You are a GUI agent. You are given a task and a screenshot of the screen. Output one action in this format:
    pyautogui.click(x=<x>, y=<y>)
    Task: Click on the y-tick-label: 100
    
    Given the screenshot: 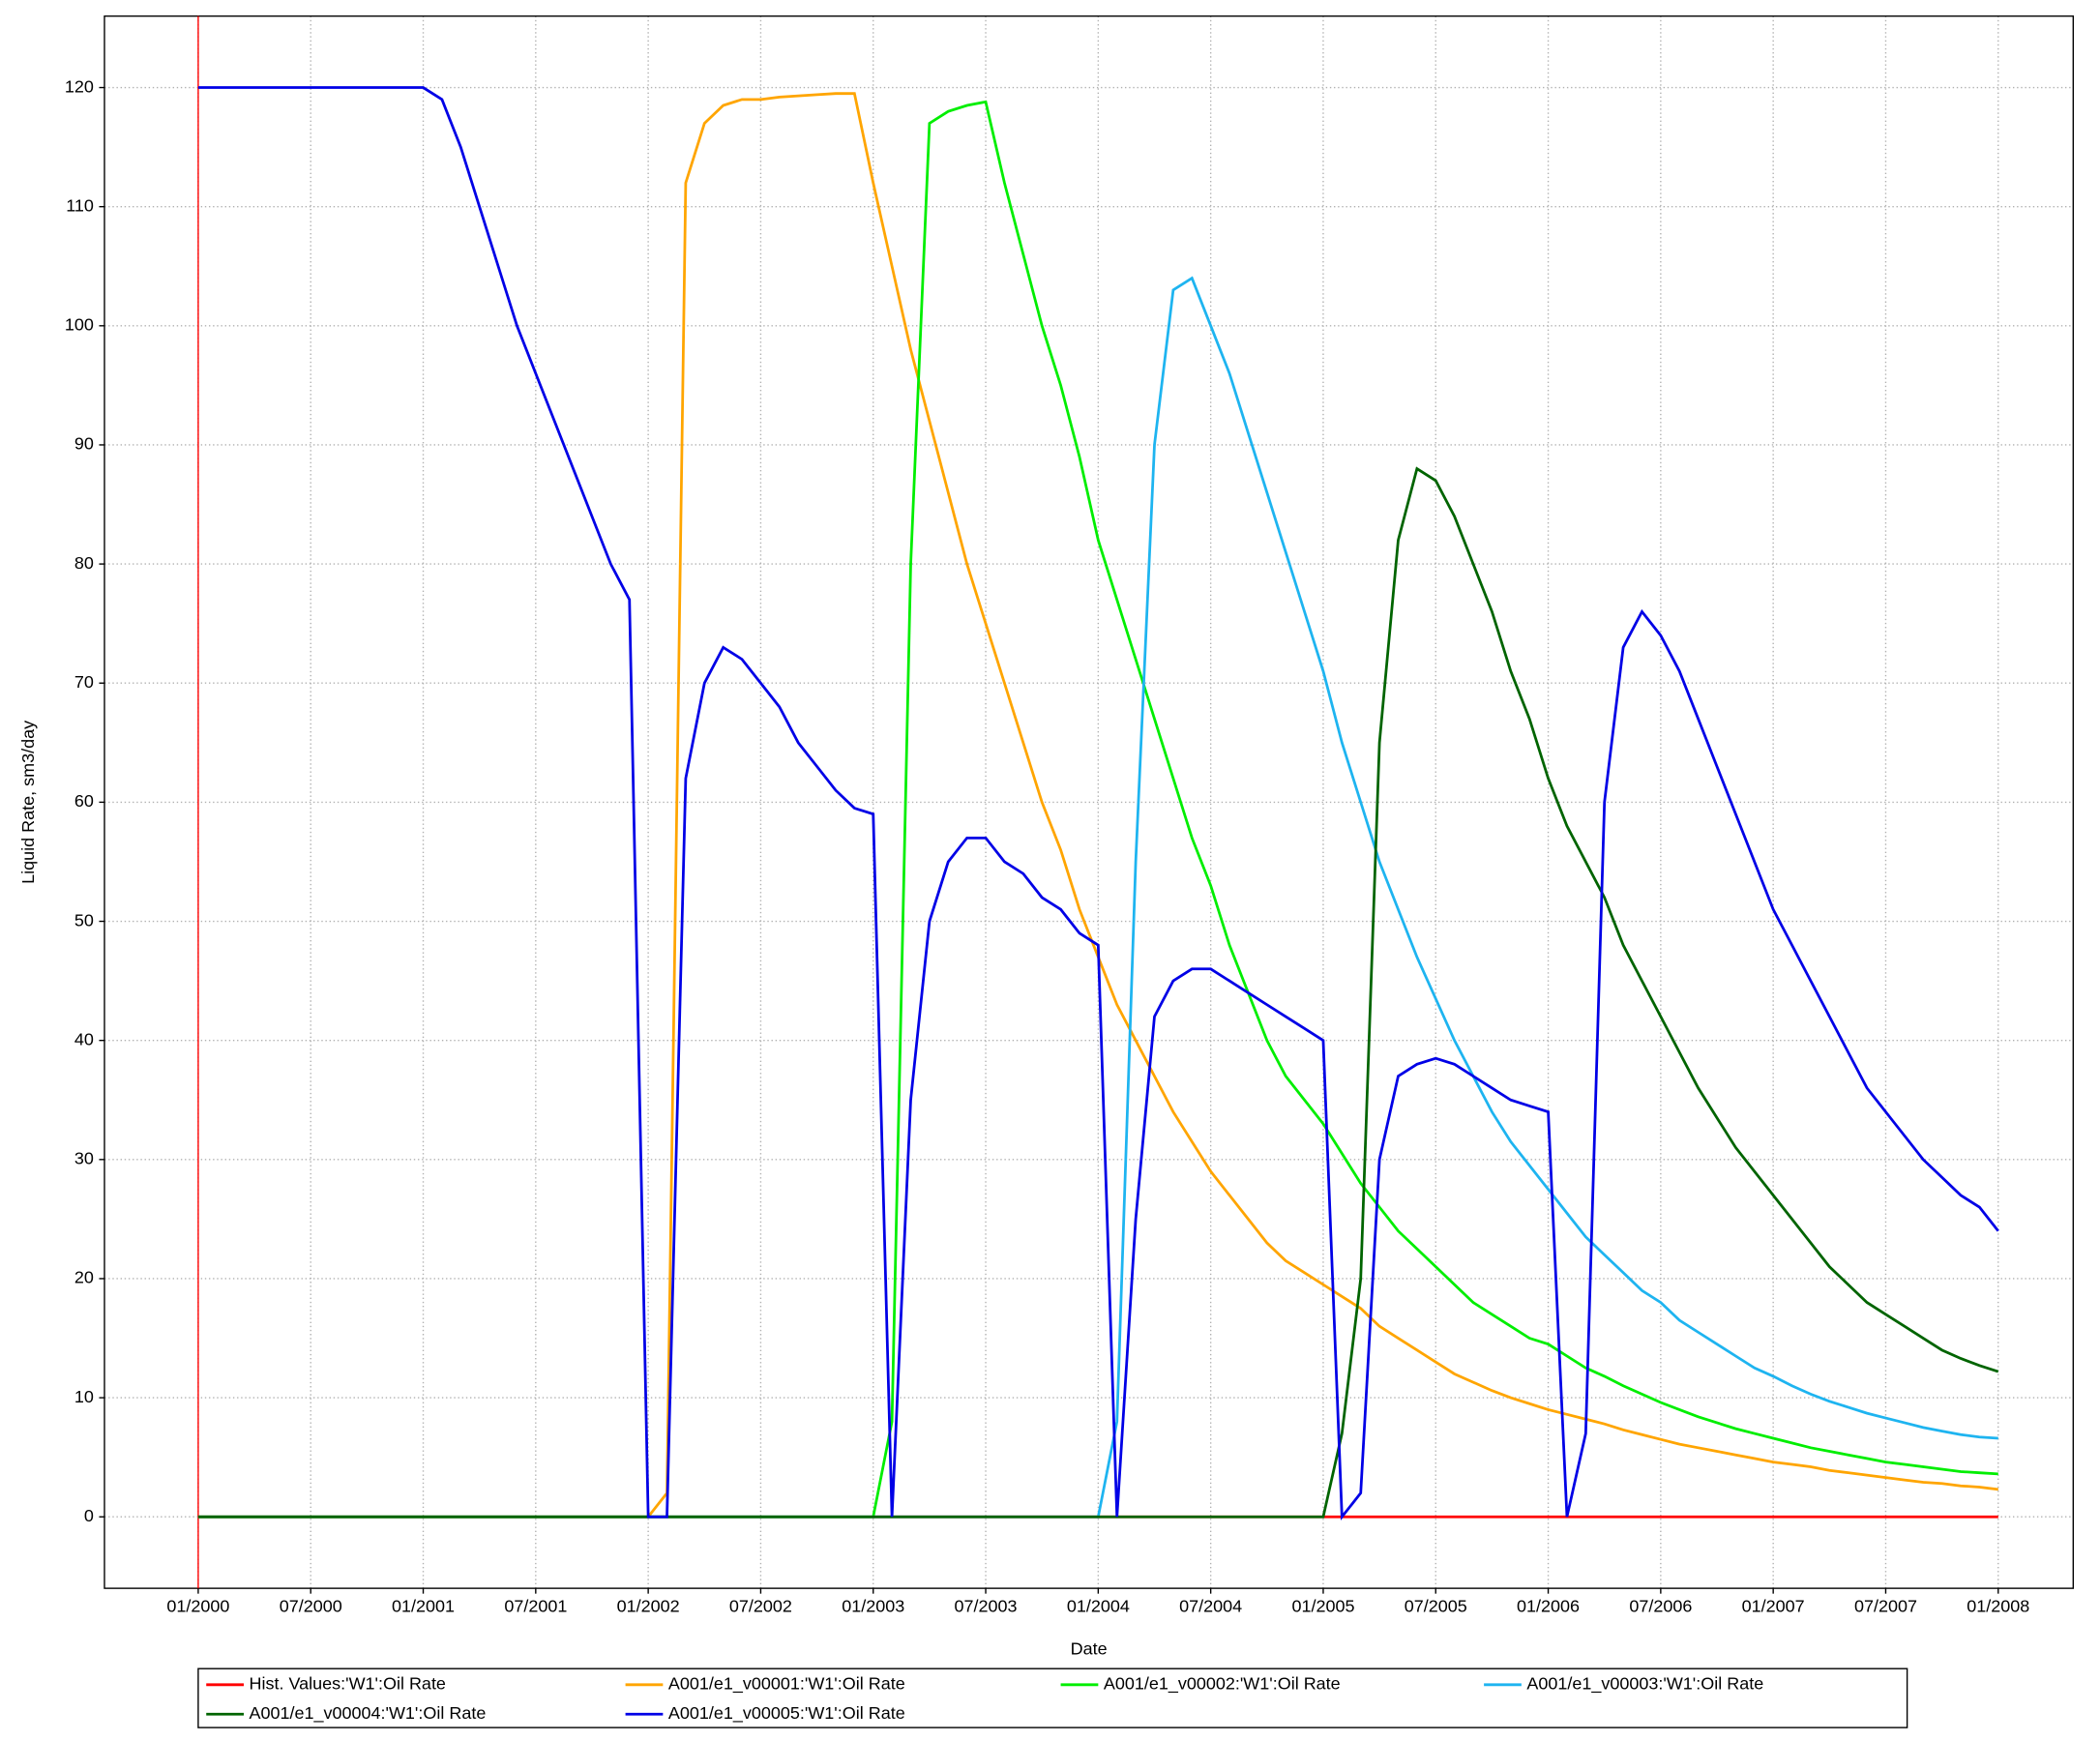 What is the action you would take?
    pyautogui.click(x=79, y=325)
    